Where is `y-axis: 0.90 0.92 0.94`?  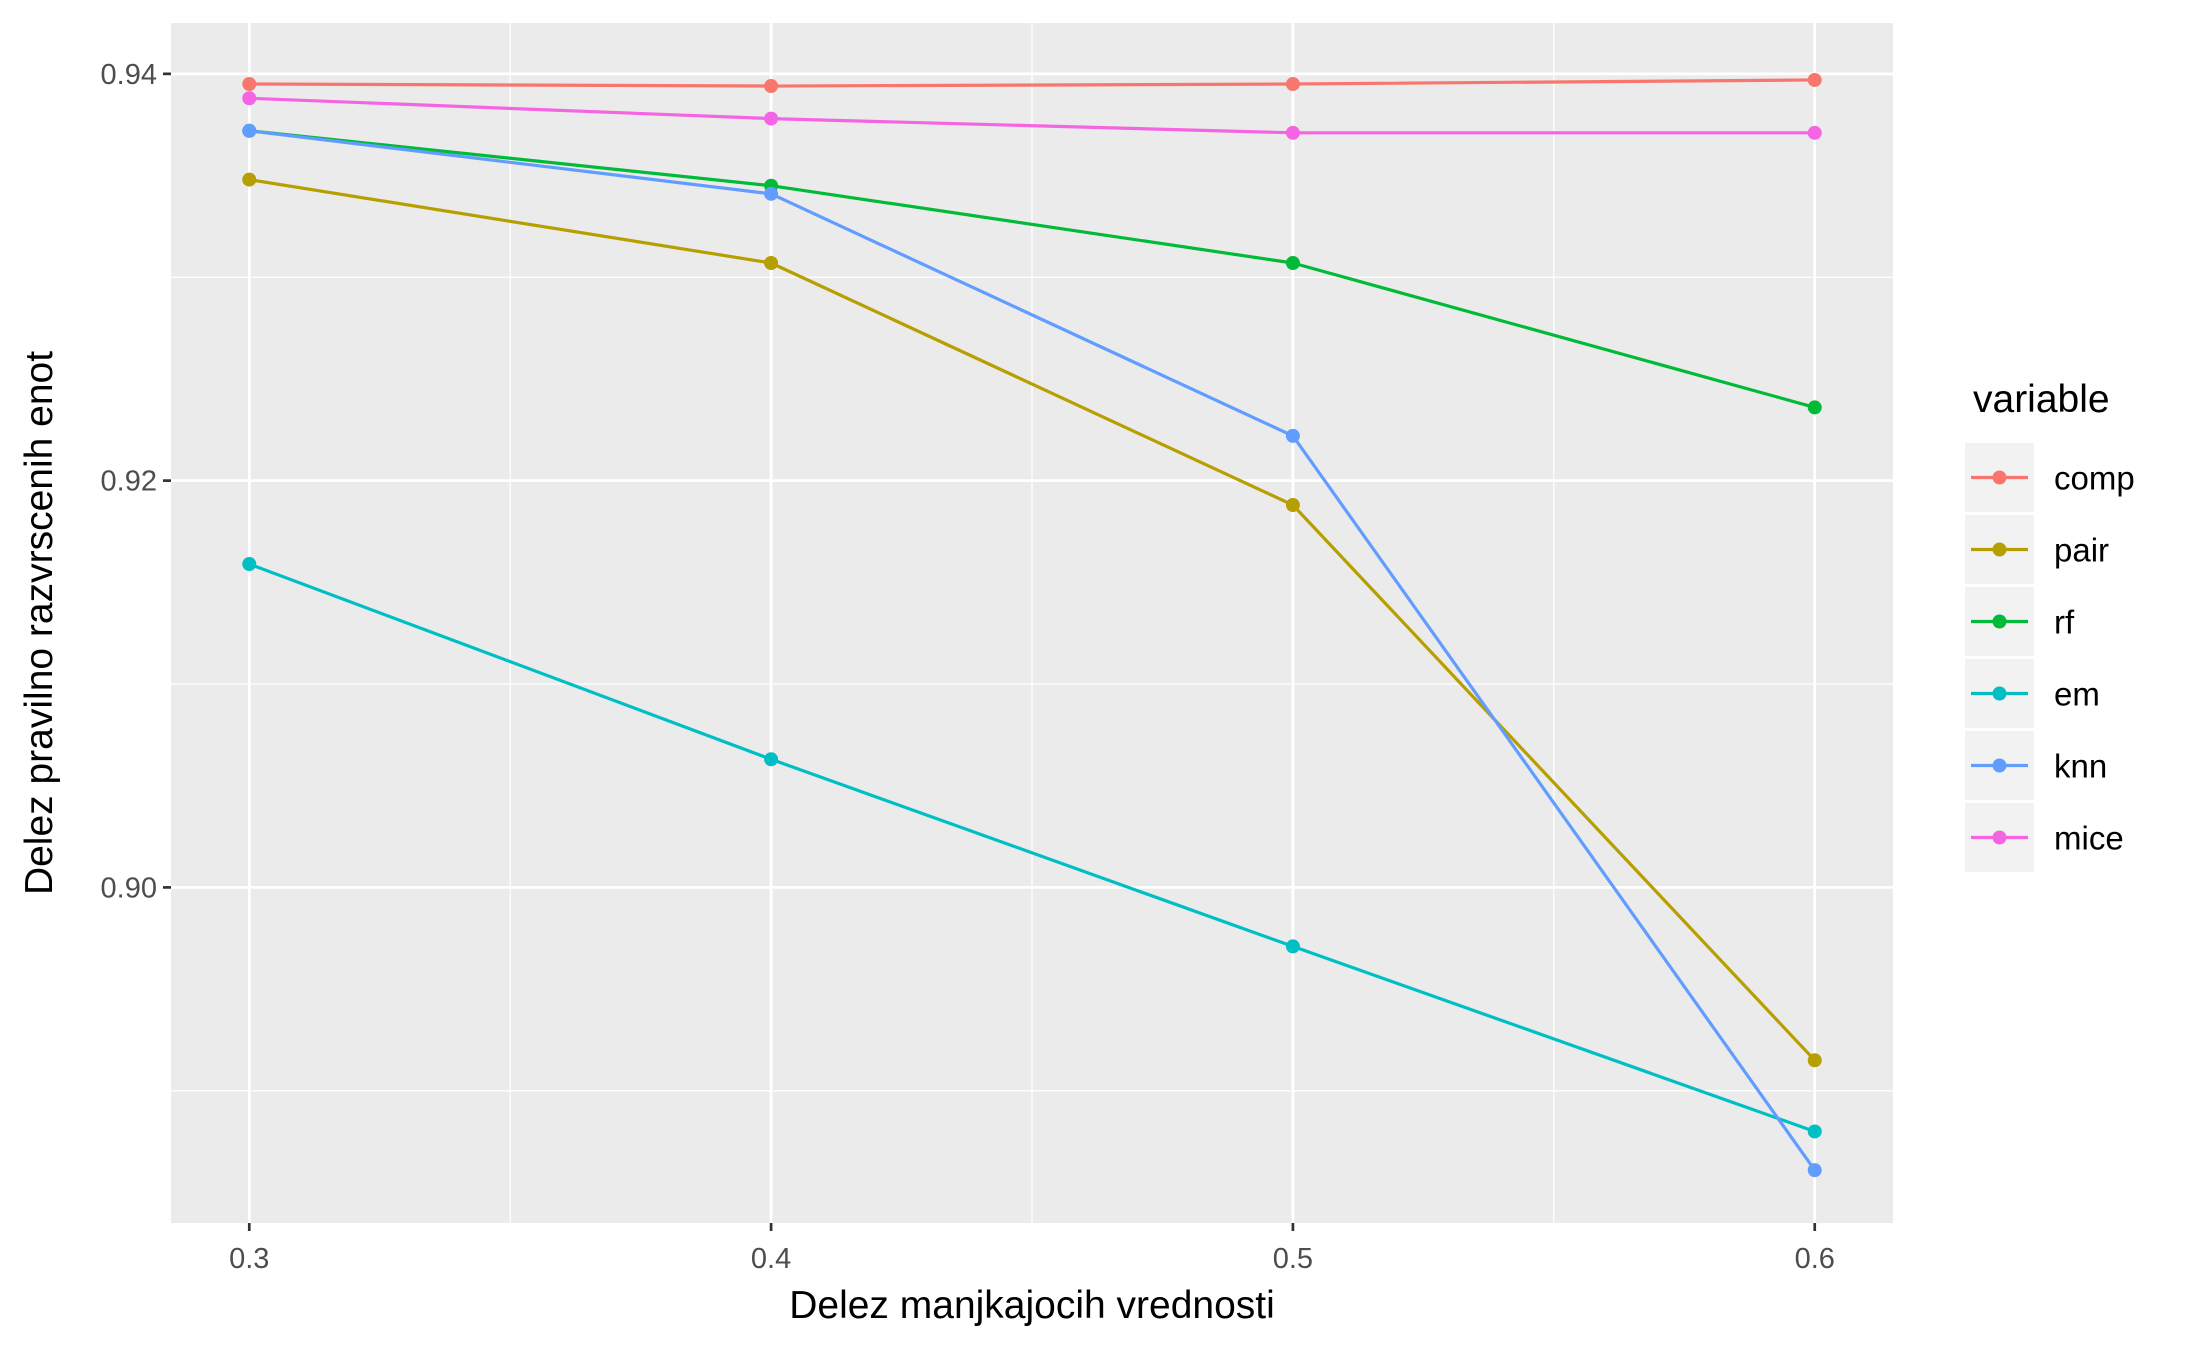
y-axis: 0.90 0.92 0.94 is located at coordinates (136, 481).